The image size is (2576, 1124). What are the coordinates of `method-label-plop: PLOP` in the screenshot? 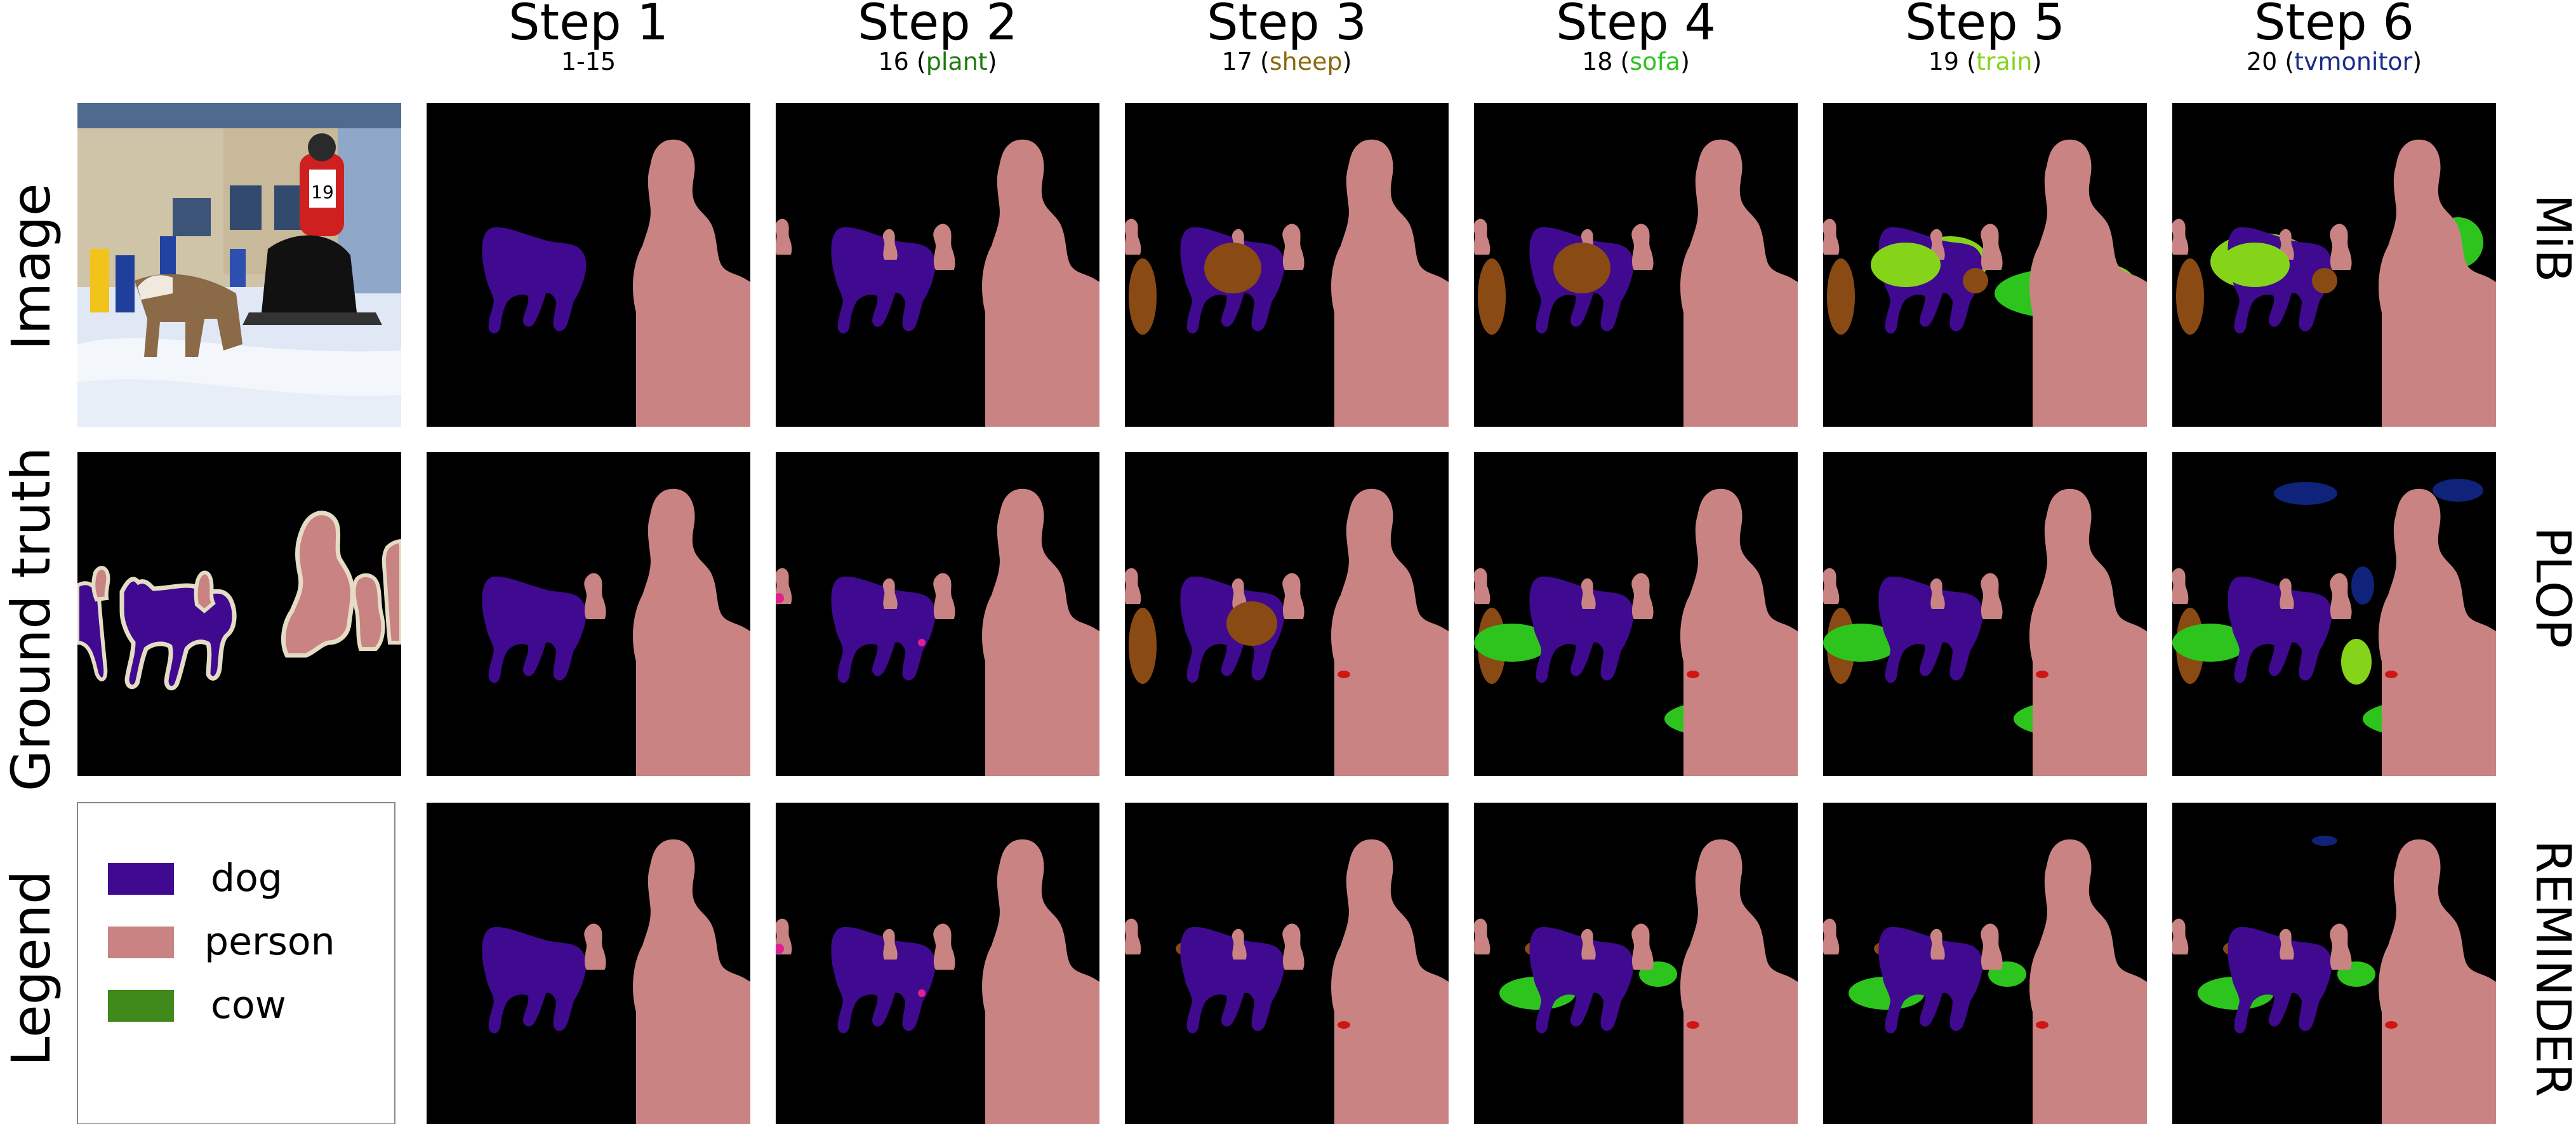 It's located at (2550, 587).